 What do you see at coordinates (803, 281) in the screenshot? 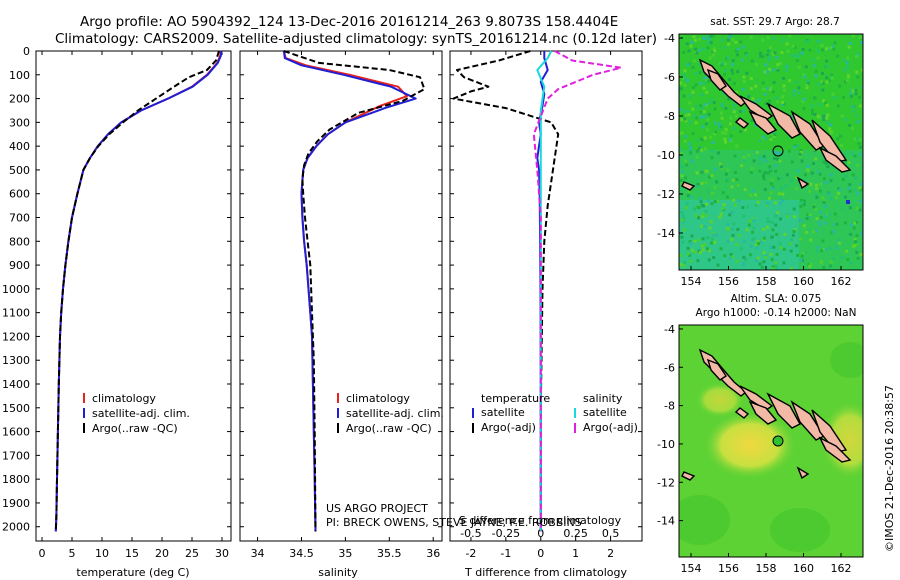
I see `lon-tick-label: 160` at bounding box center [803, 281].